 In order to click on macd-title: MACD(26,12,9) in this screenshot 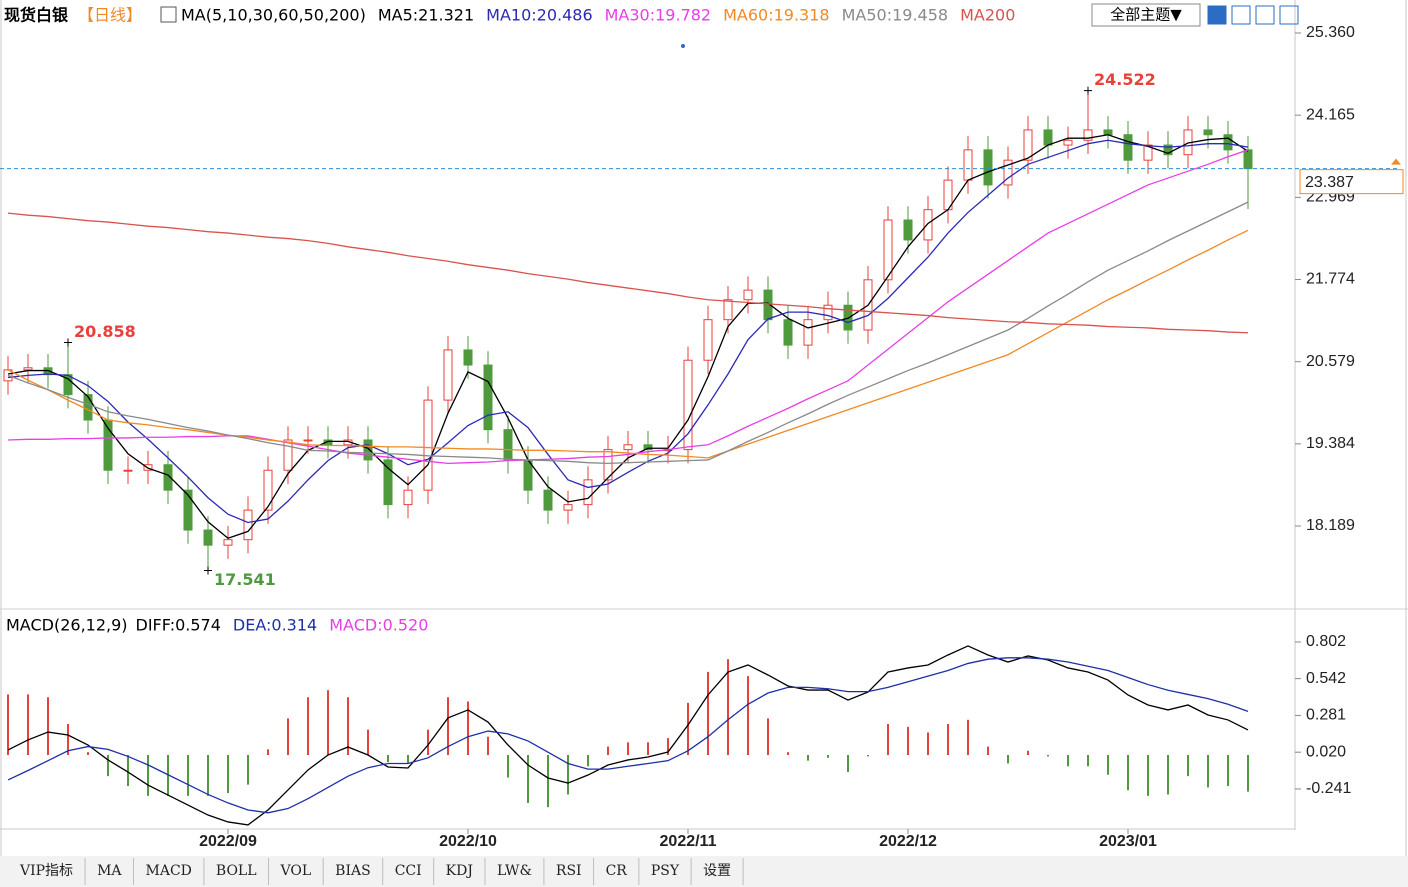, I will do `click(67, 625)`.